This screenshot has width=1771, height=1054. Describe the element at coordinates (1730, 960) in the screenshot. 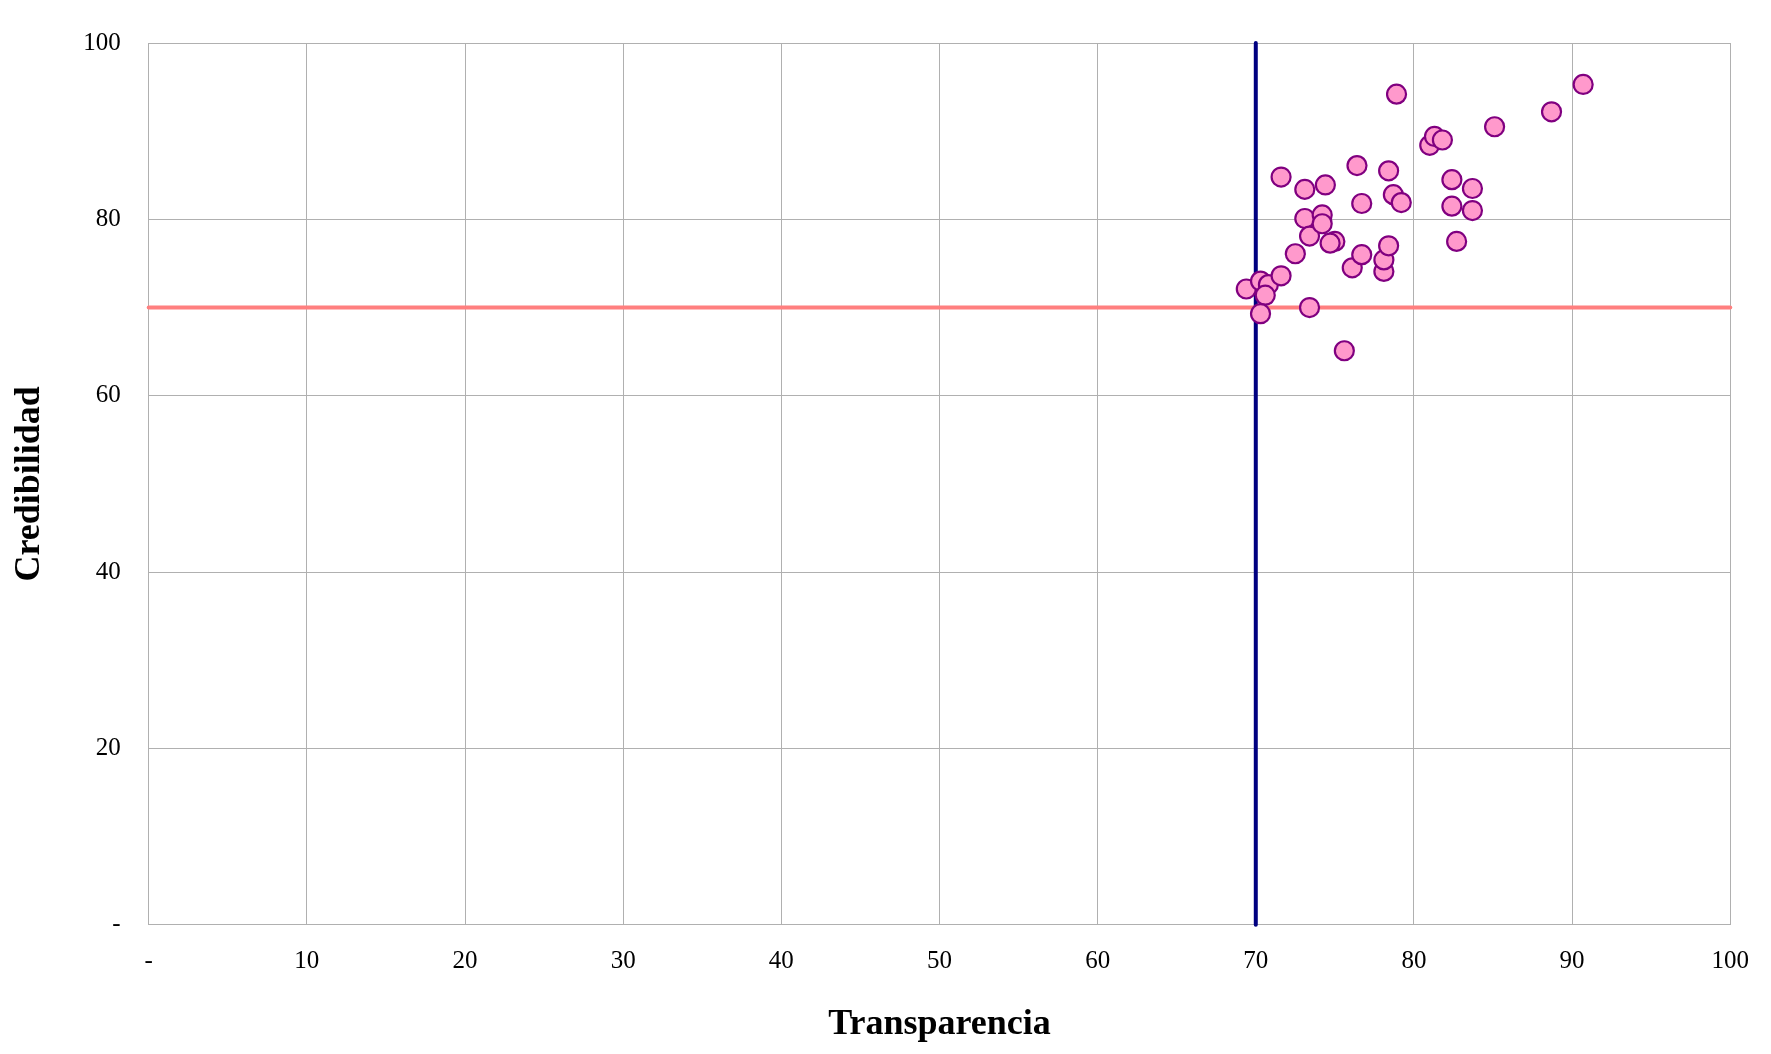

I see `x-tick-label: 100` at that location.